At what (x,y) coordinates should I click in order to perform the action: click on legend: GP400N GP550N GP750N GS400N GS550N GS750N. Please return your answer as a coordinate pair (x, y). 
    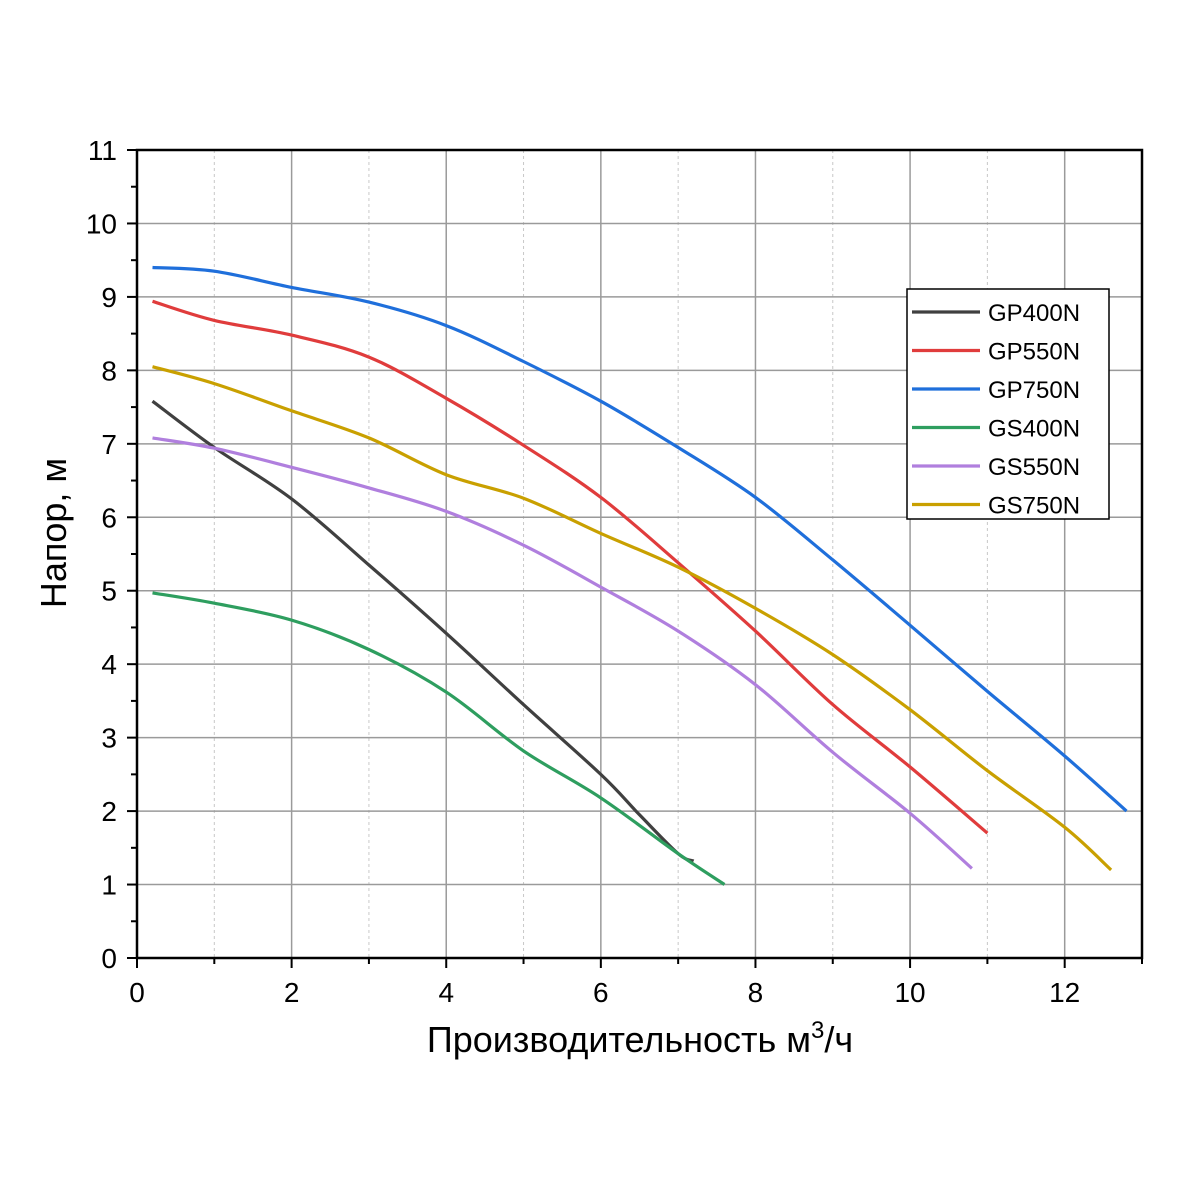
    Looking at the image, I should click on (1008, 404).